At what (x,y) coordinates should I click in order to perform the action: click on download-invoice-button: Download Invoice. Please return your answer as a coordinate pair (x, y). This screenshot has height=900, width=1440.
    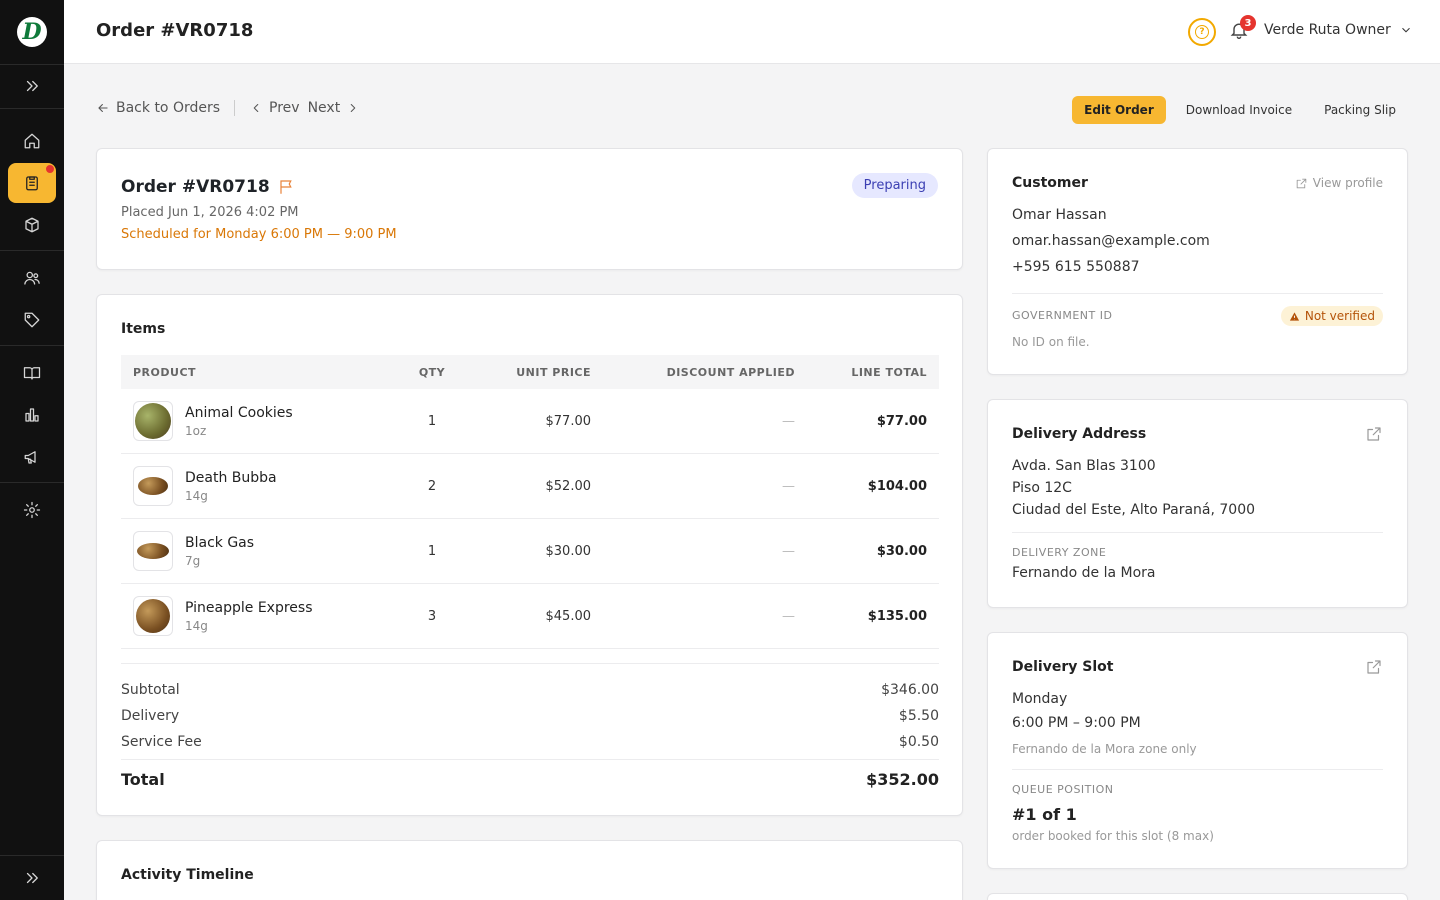
    Looking at the image, I should click on (1239, 110).